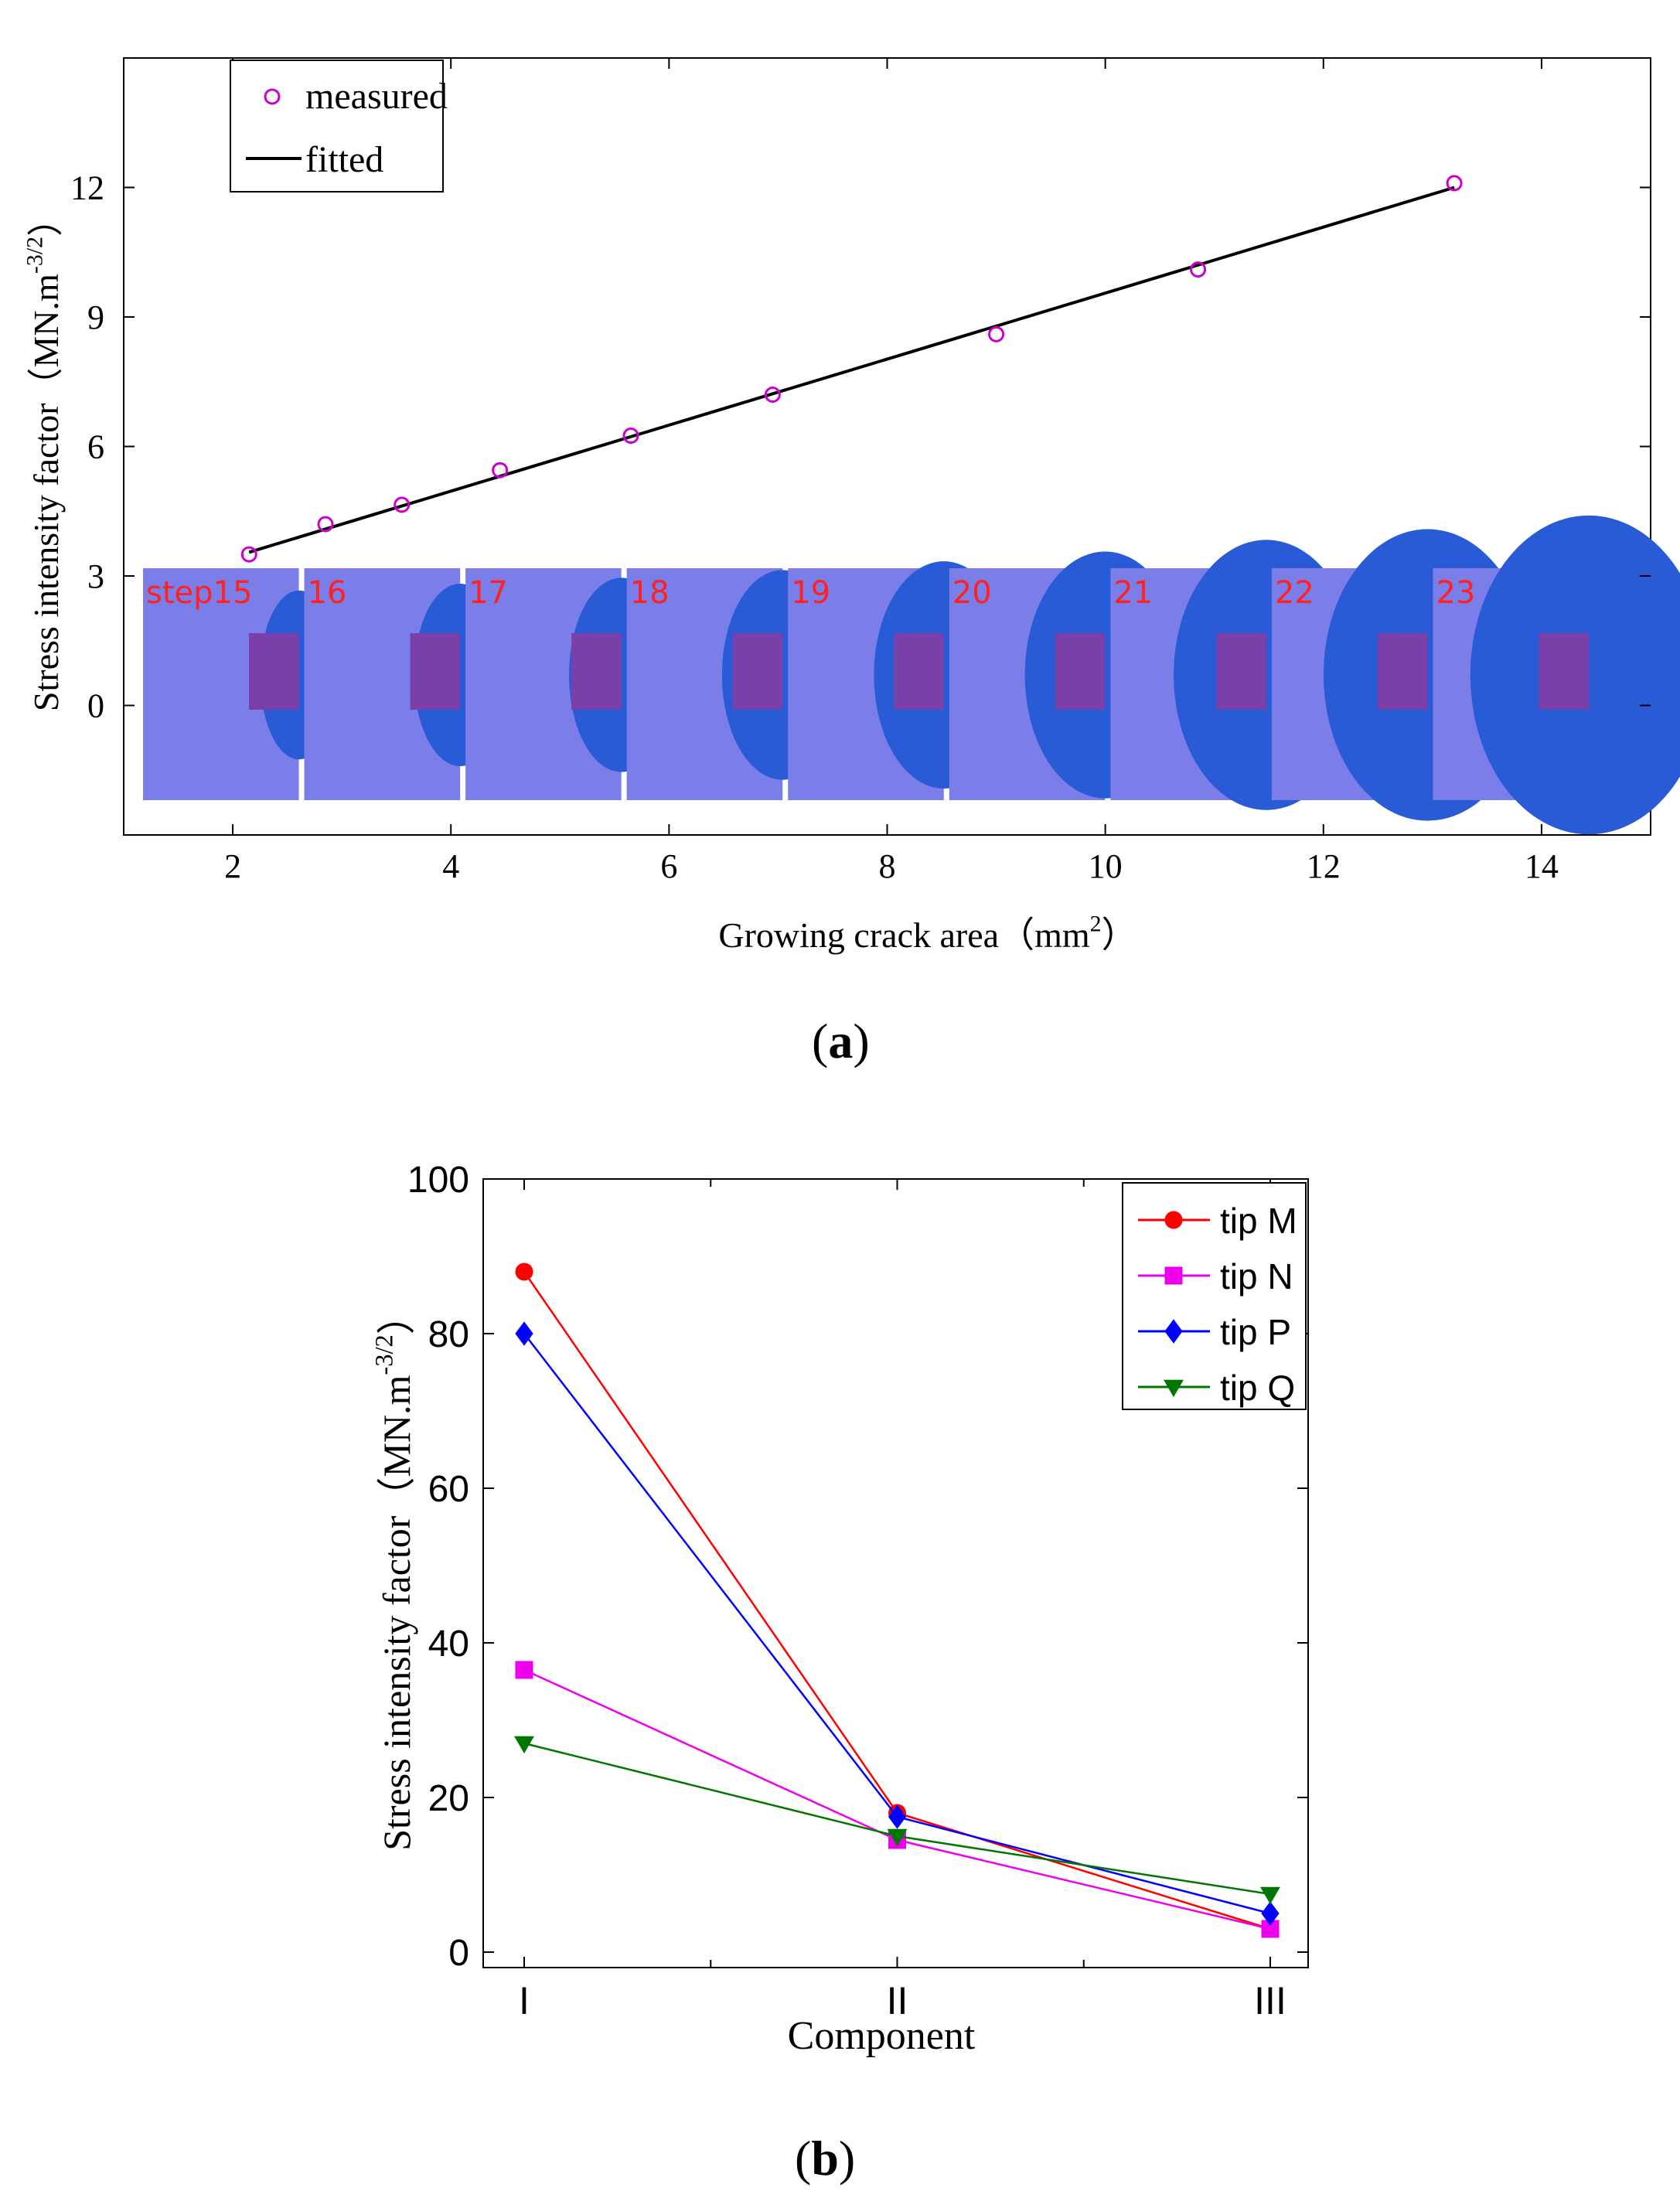 Image resolution: width=1680 pixels, height=2208 pixels. I want to click on panel-b-label: (b), so click(825, 2158).